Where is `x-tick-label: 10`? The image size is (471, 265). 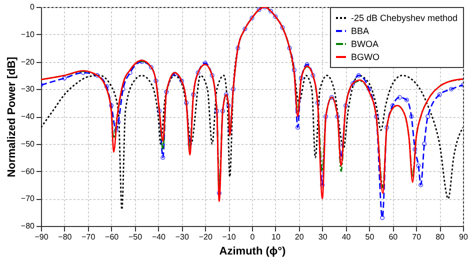
x-tick-label: 10 is located at coordinates (276, 237).